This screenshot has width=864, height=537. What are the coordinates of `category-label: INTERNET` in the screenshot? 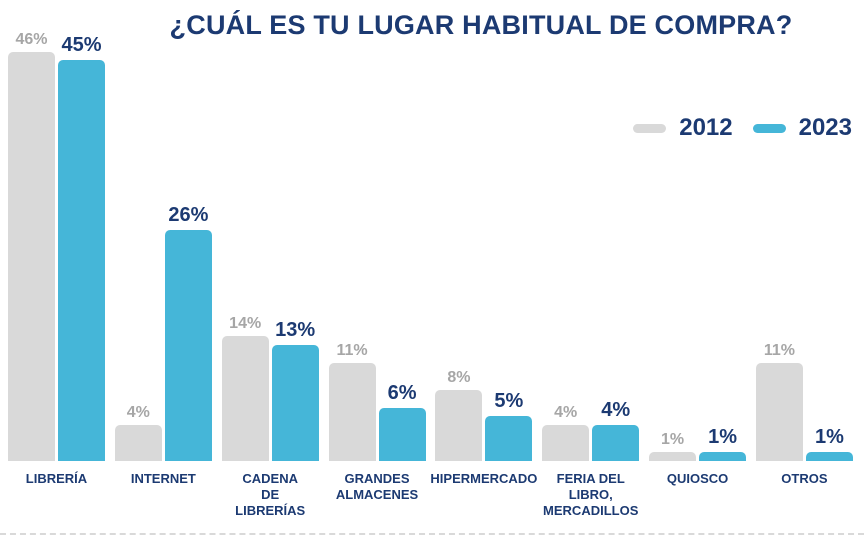 It's located at (163, 478).